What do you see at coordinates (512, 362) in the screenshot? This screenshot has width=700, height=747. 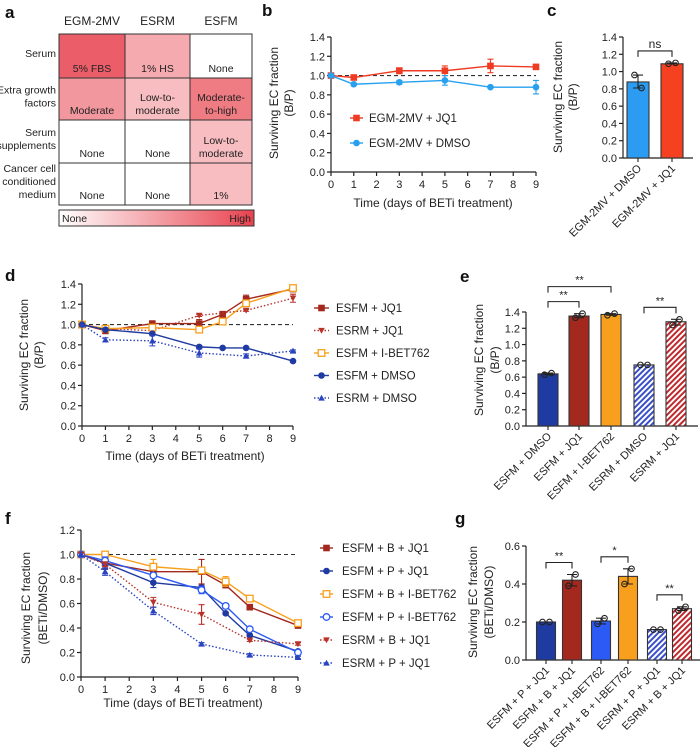 I see `y-tick-label: 0.8` at bounding box center [512, 362].